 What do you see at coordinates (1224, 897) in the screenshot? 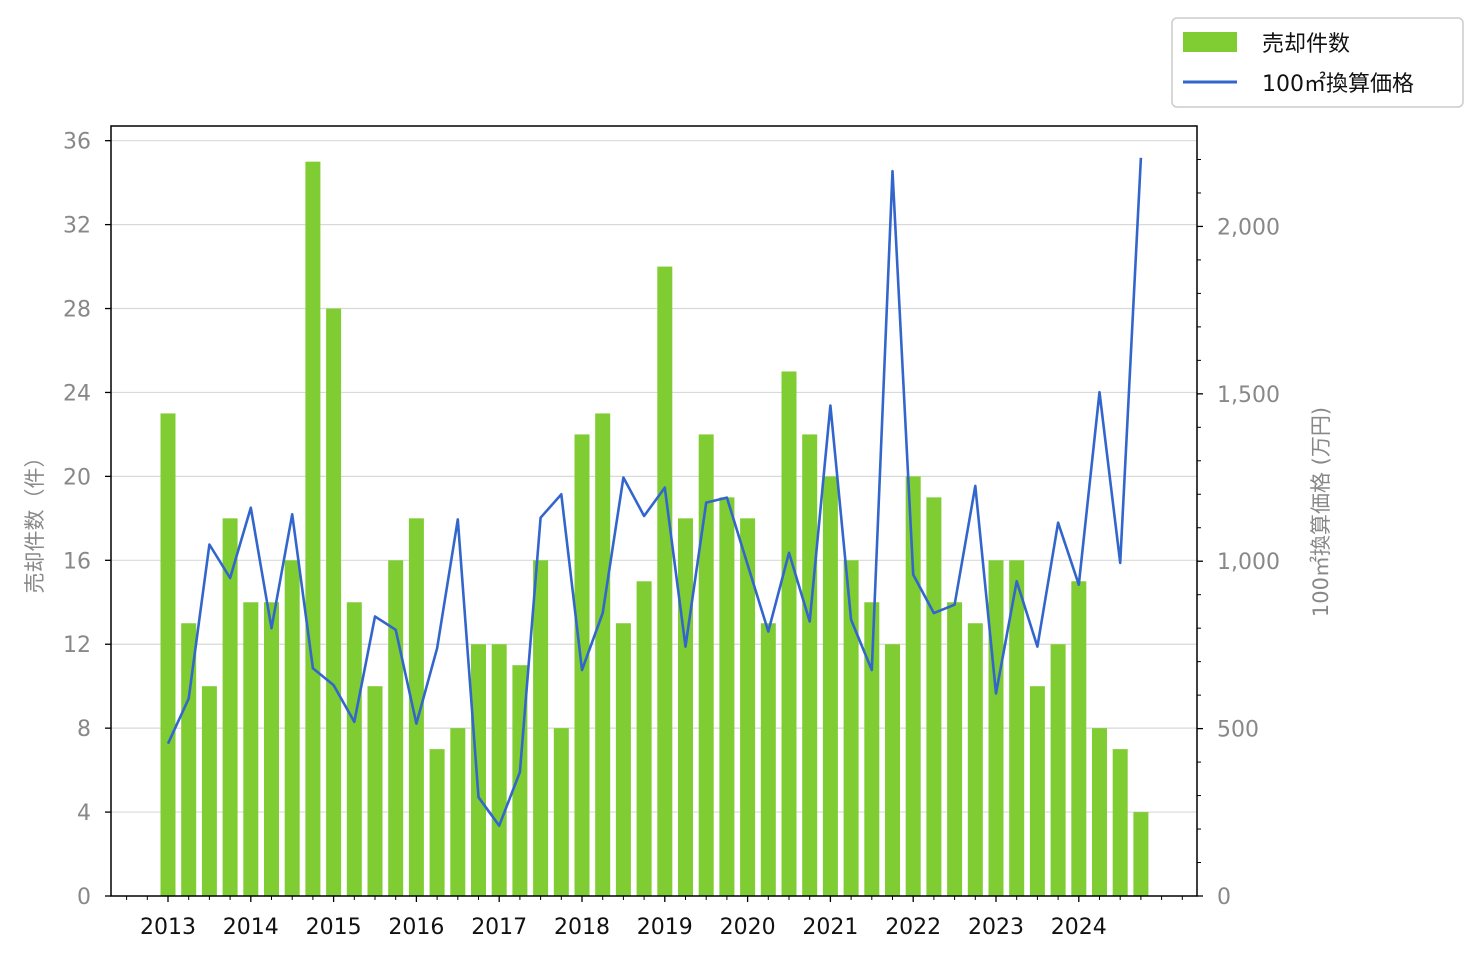
I see `right-tick-label: 0` at bounding box center [1224, 897].